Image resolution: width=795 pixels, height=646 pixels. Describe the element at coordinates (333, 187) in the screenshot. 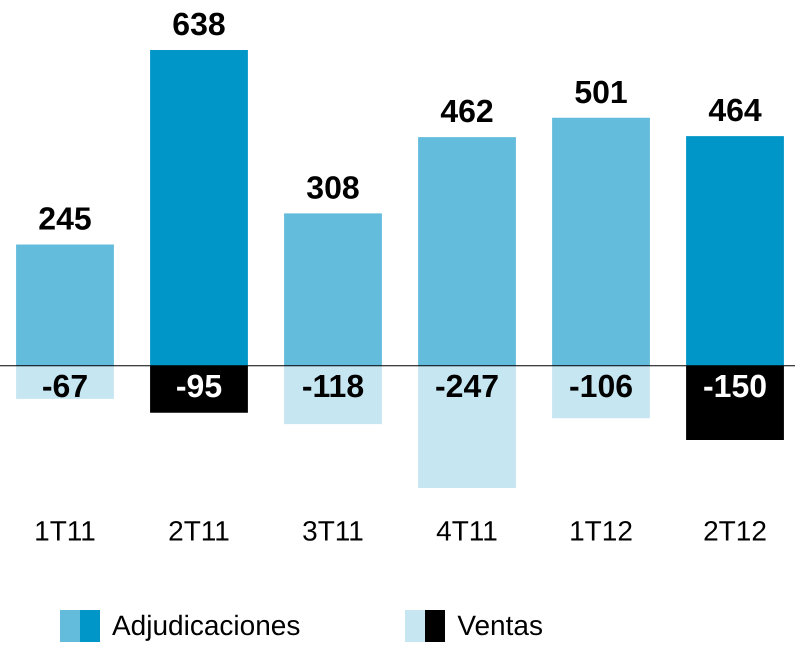

I see `data-label: 308` at that location.